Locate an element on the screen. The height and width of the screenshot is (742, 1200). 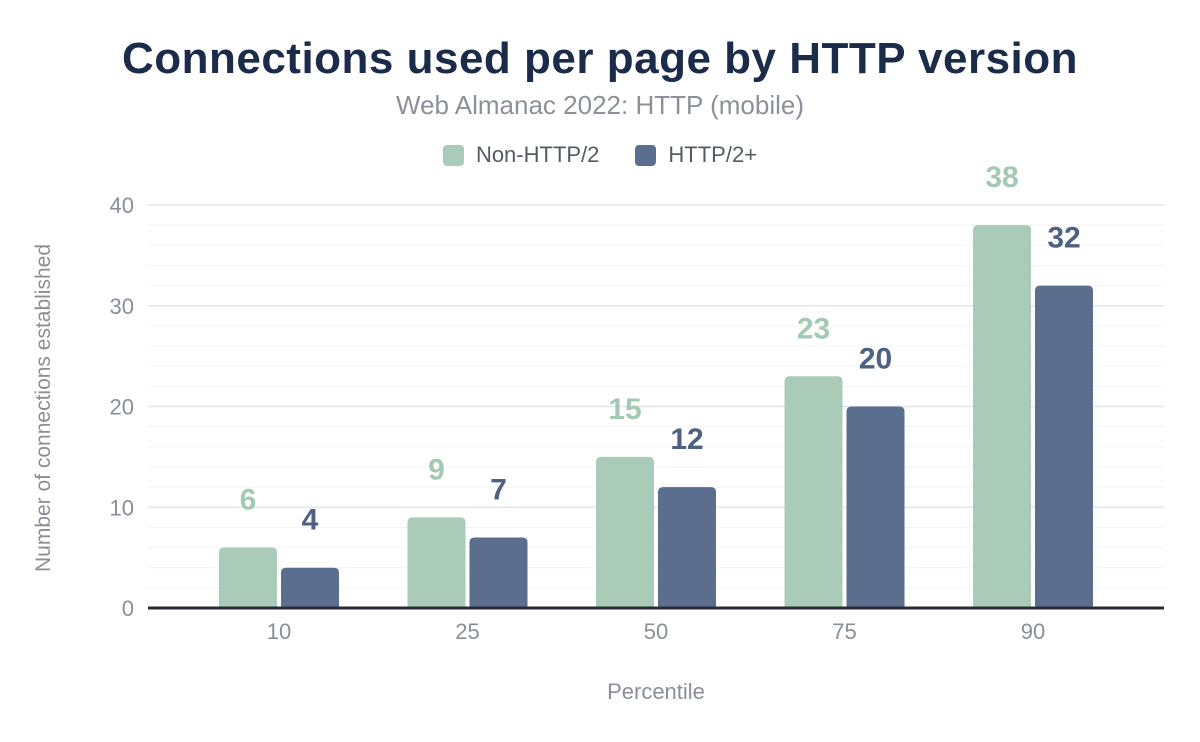
legend-item-non-http2: Non-HTTP/2 is located at coordinates (521, 155).